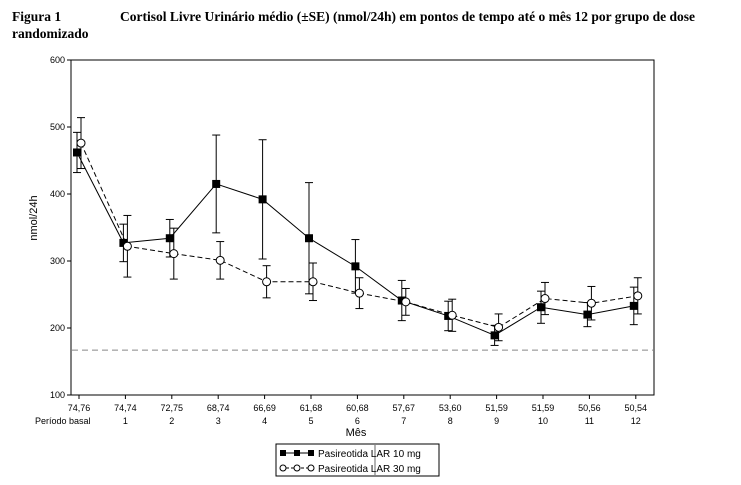  What do you see at coordinates (63, 421) in the screenshot?
I see `x-tick-label: Período basal` at bounding box center [63, 421].